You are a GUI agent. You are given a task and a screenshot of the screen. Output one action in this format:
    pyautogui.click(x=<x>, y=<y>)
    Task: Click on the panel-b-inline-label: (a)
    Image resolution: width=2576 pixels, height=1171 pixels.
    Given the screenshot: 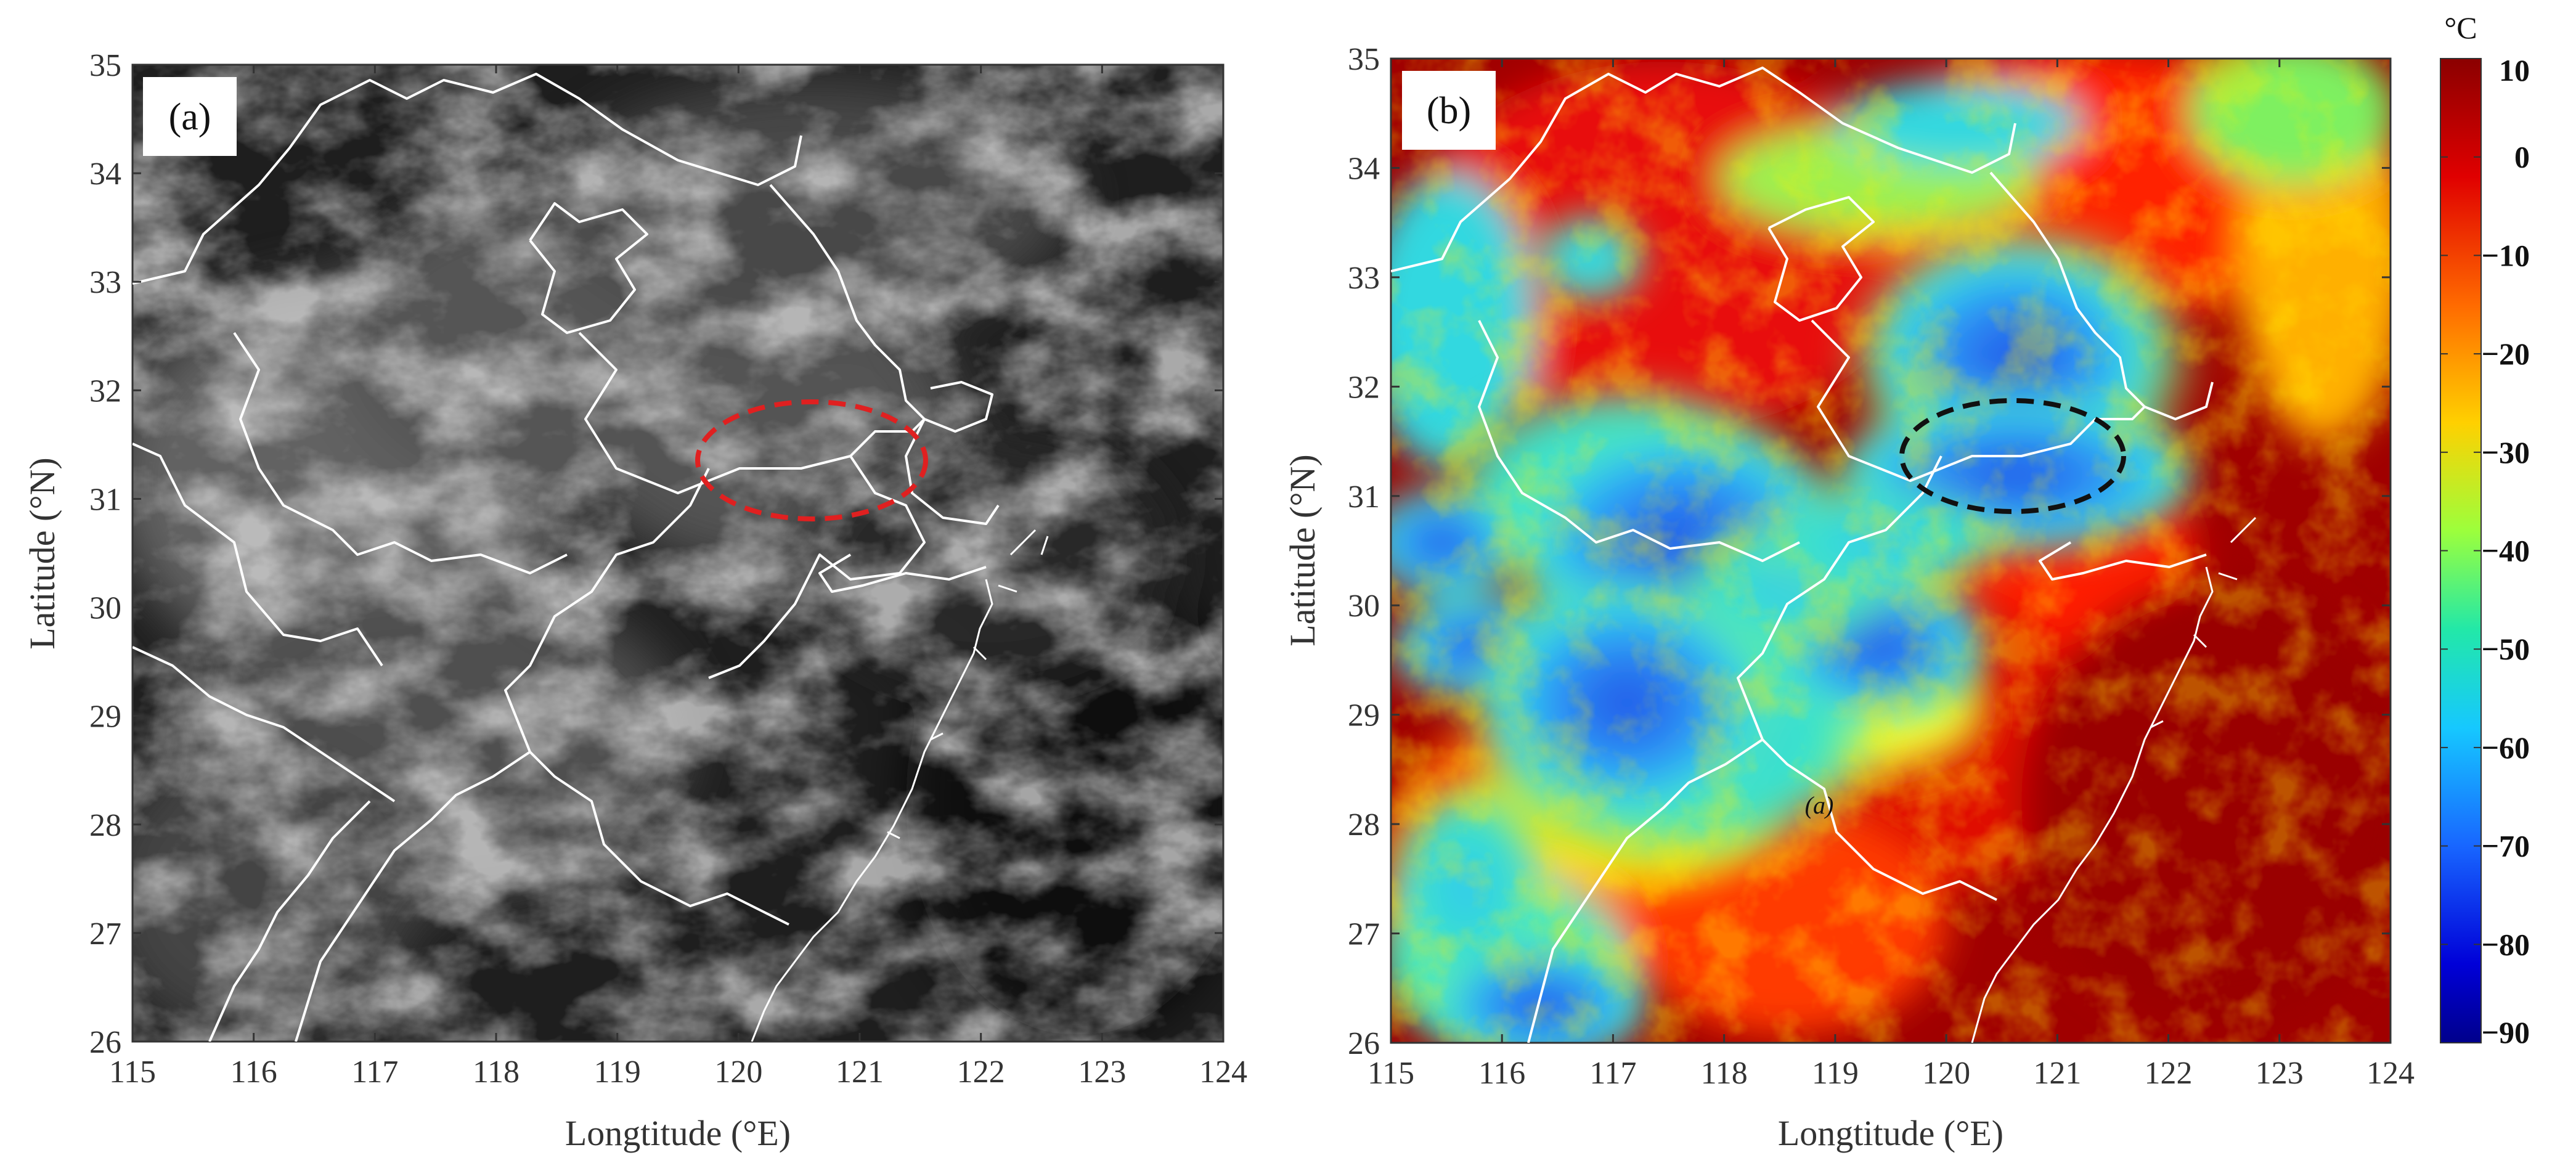 What is the action you would take?
    pyautogui.click(x=1819, y=805)
    